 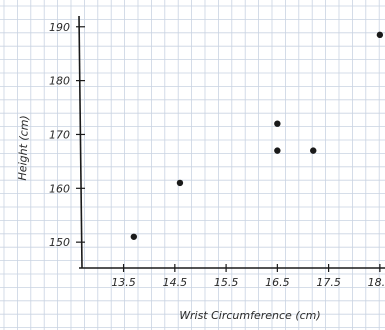 I want to click on x-tick-label: 15.5, so click(x=226, y=282).